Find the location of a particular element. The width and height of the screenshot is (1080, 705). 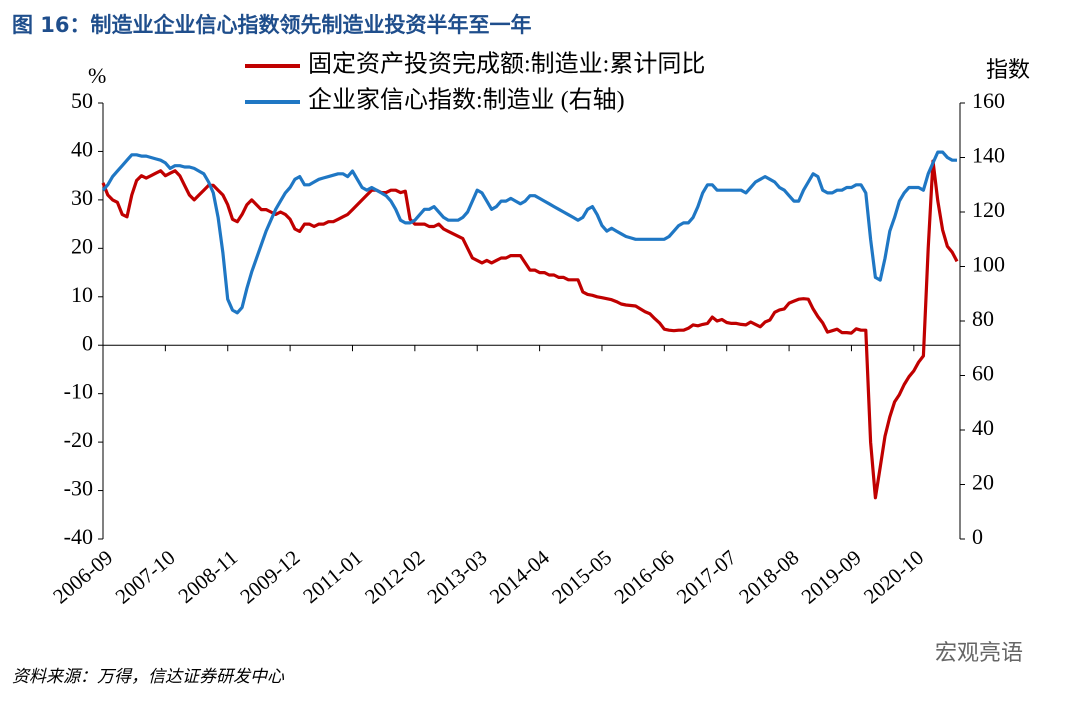

y-tick-label: -10 is located at coordinates (78, 391).